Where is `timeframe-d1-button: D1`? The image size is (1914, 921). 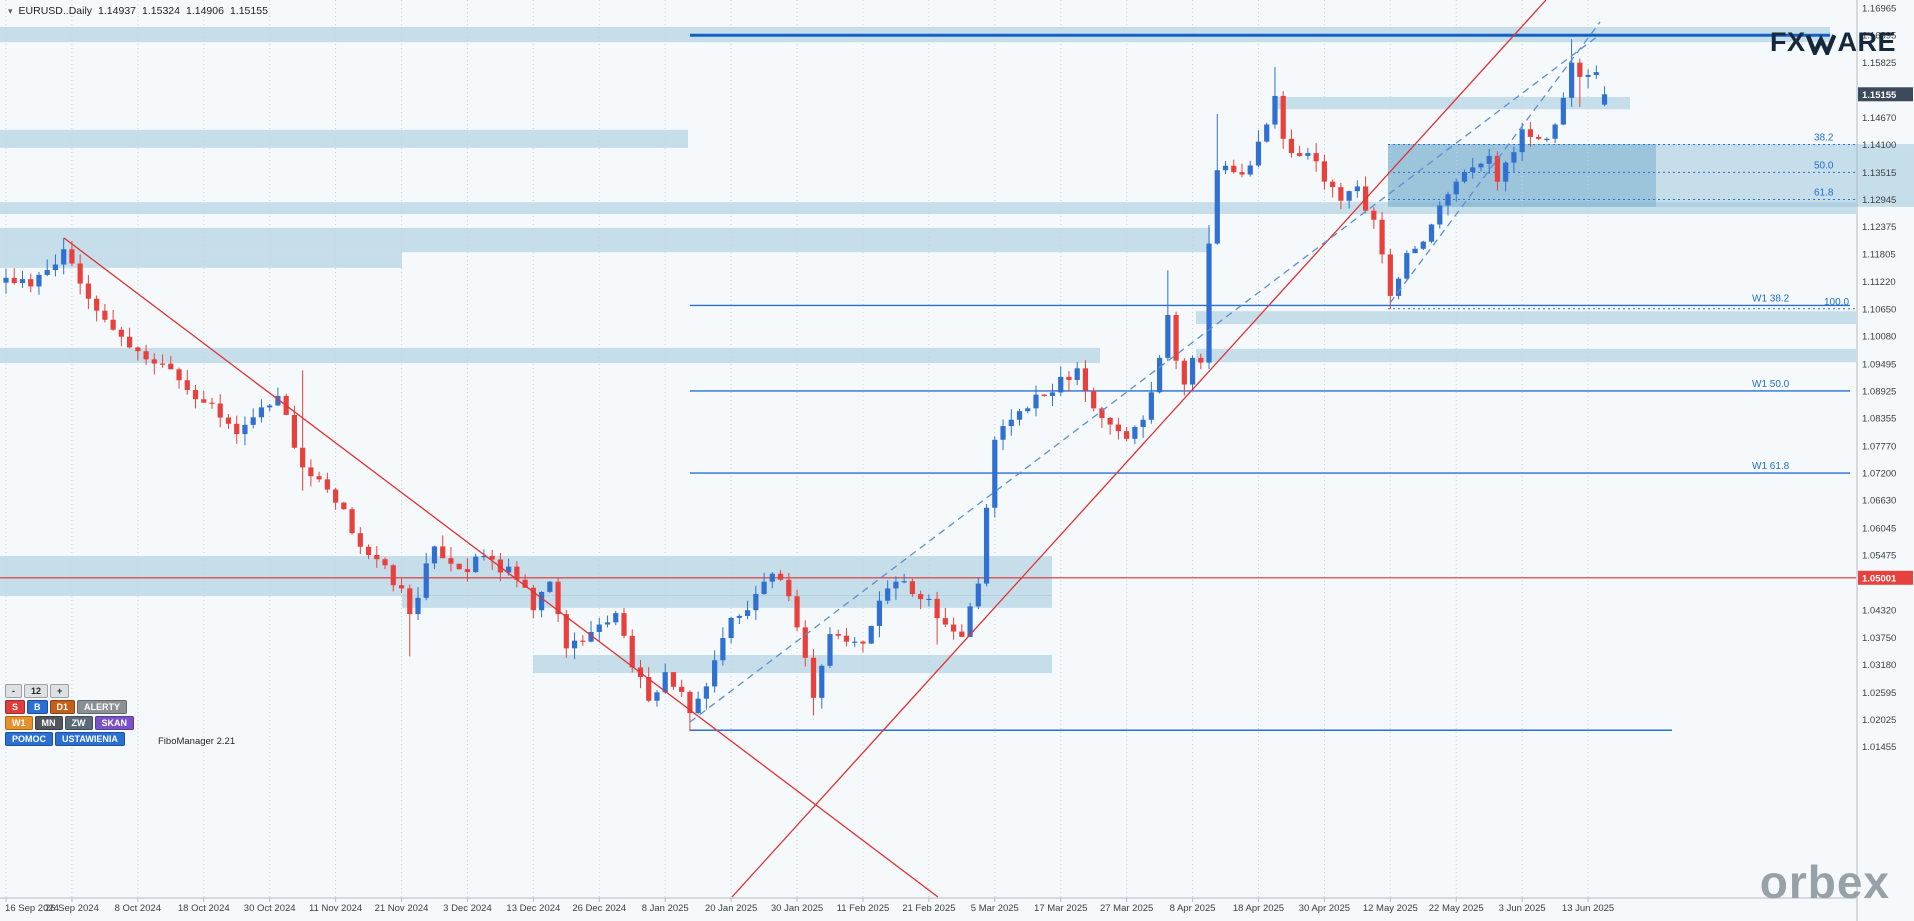 timeframe-d1-button: D1 is located at coordinates (62, 707).